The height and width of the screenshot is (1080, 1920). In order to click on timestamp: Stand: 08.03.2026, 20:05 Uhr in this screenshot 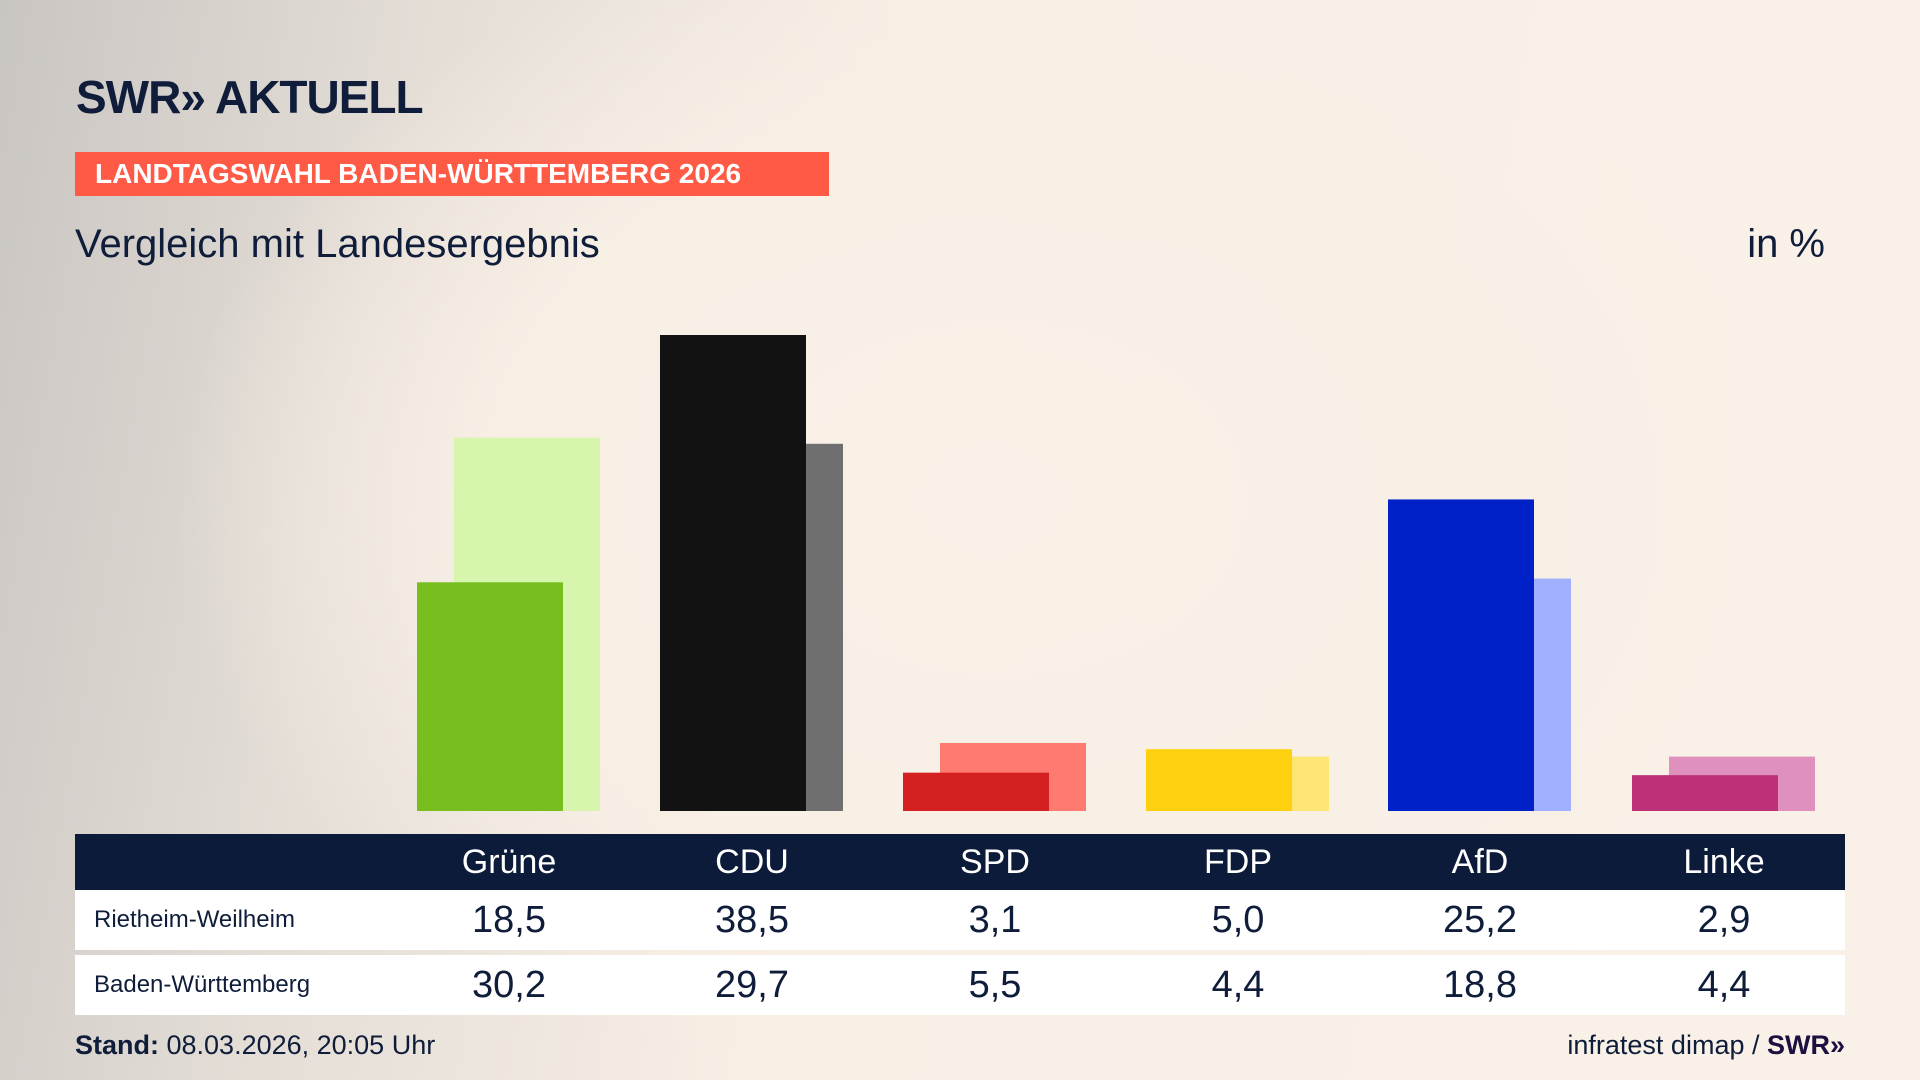, I will do `click(255, 1045)`.